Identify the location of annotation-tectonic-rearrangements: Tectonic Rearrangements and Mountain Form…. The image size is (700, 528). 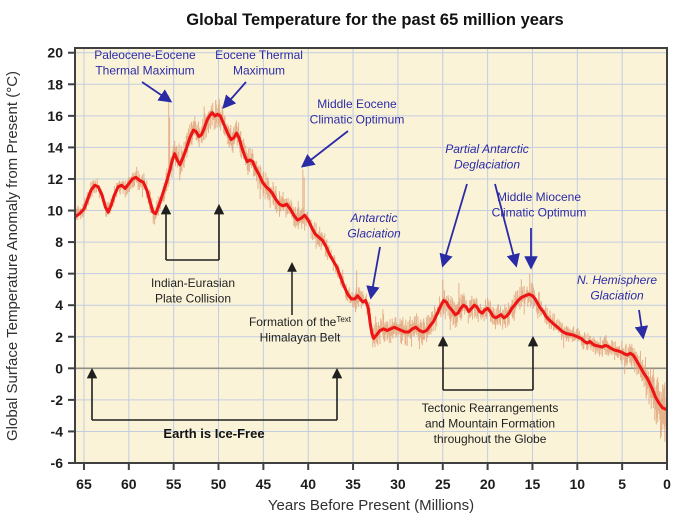
(490, 390).